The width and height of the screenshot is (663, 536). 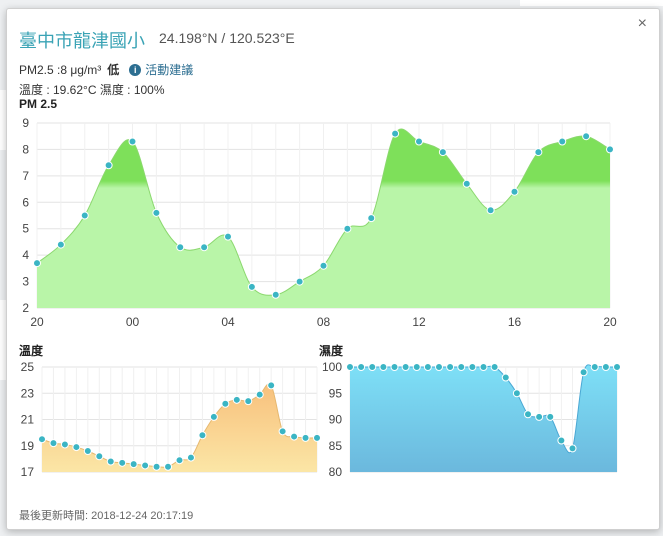 What do you see at coordinates (228, 322) in the screenshot?
I see `x-tick-label: 04` at bounding box center [228, 322].